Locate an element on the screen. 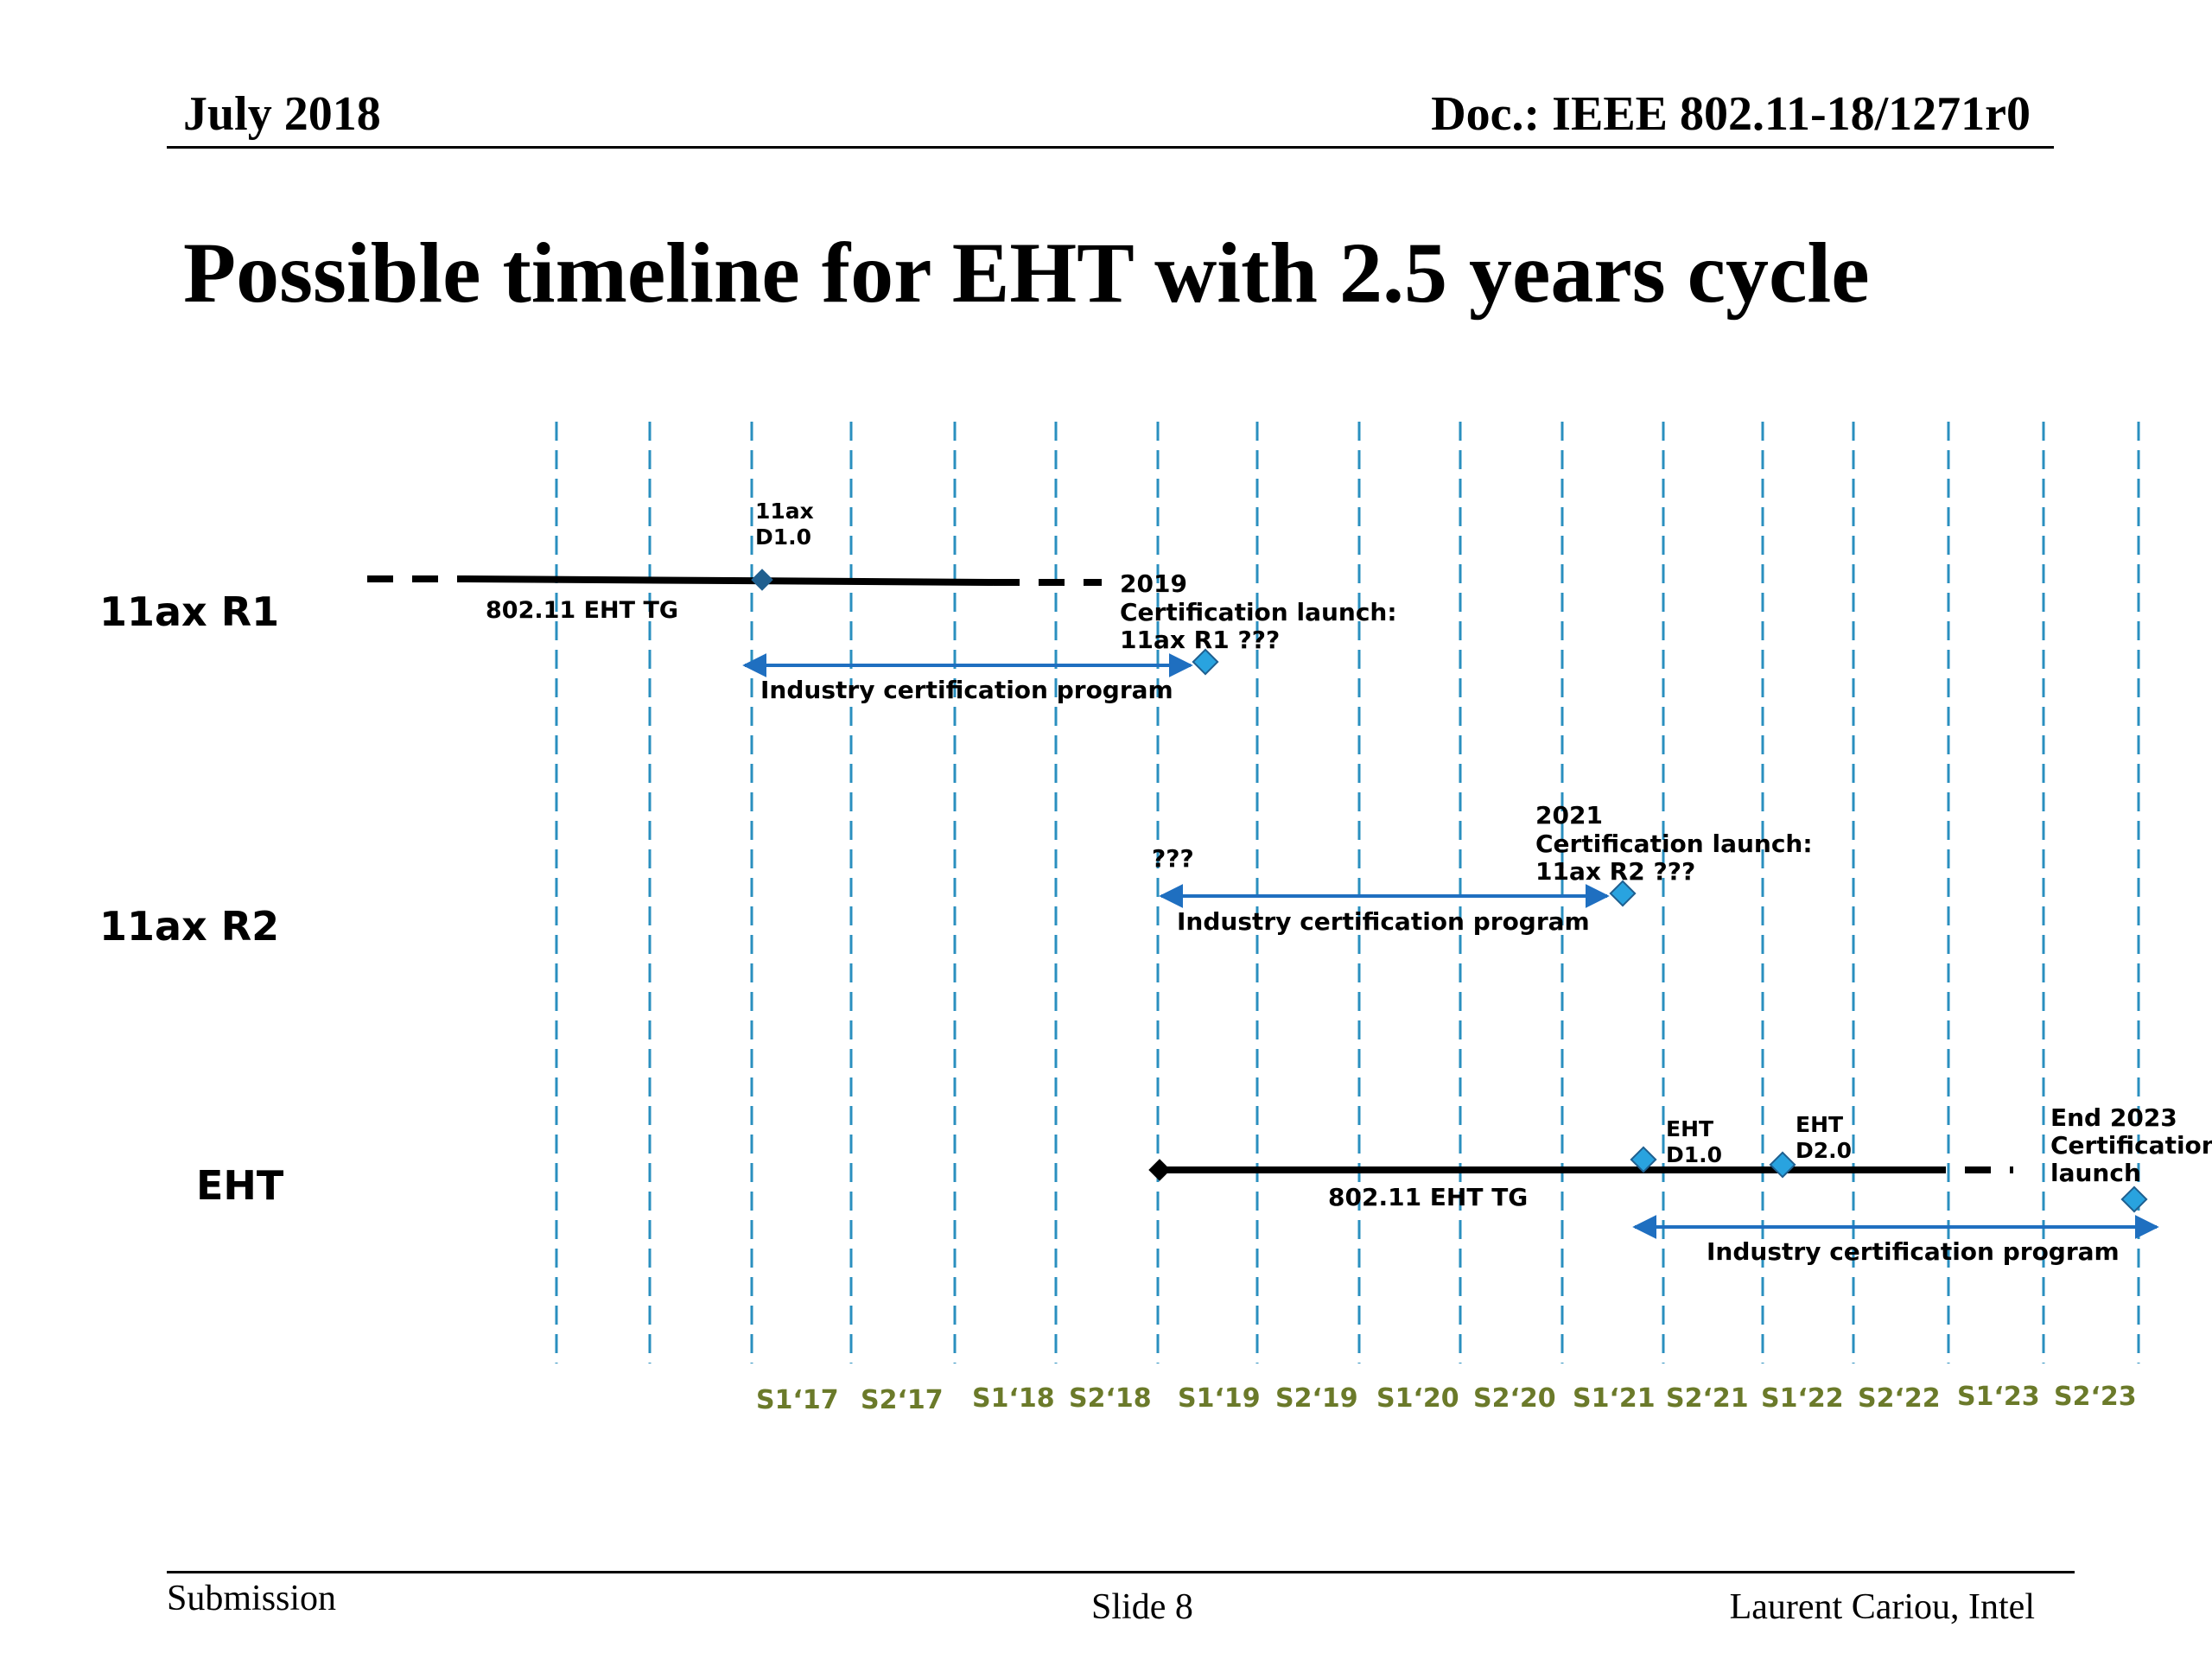 This screenshot has width=2212, height=1659. footer-author: Laurent Cariou, Intel is located at coordinates (1882, 1607).